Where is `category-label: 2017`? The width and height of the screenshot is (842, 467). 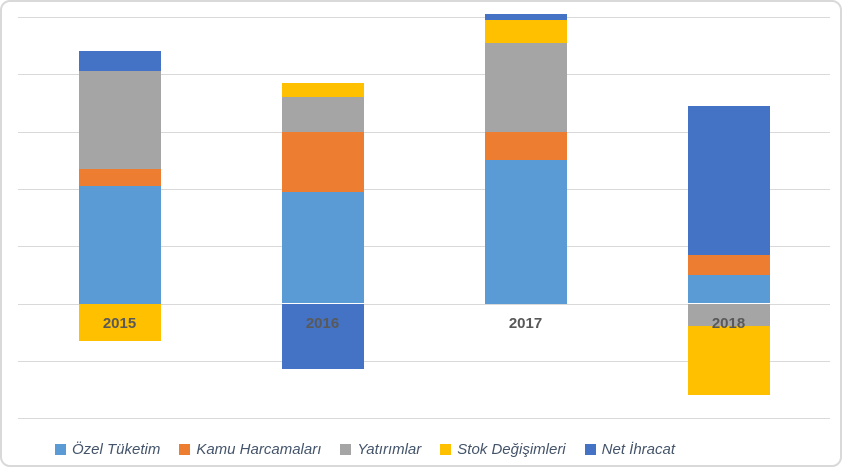 category-label: 2017 is located at coordinates (525, 323).